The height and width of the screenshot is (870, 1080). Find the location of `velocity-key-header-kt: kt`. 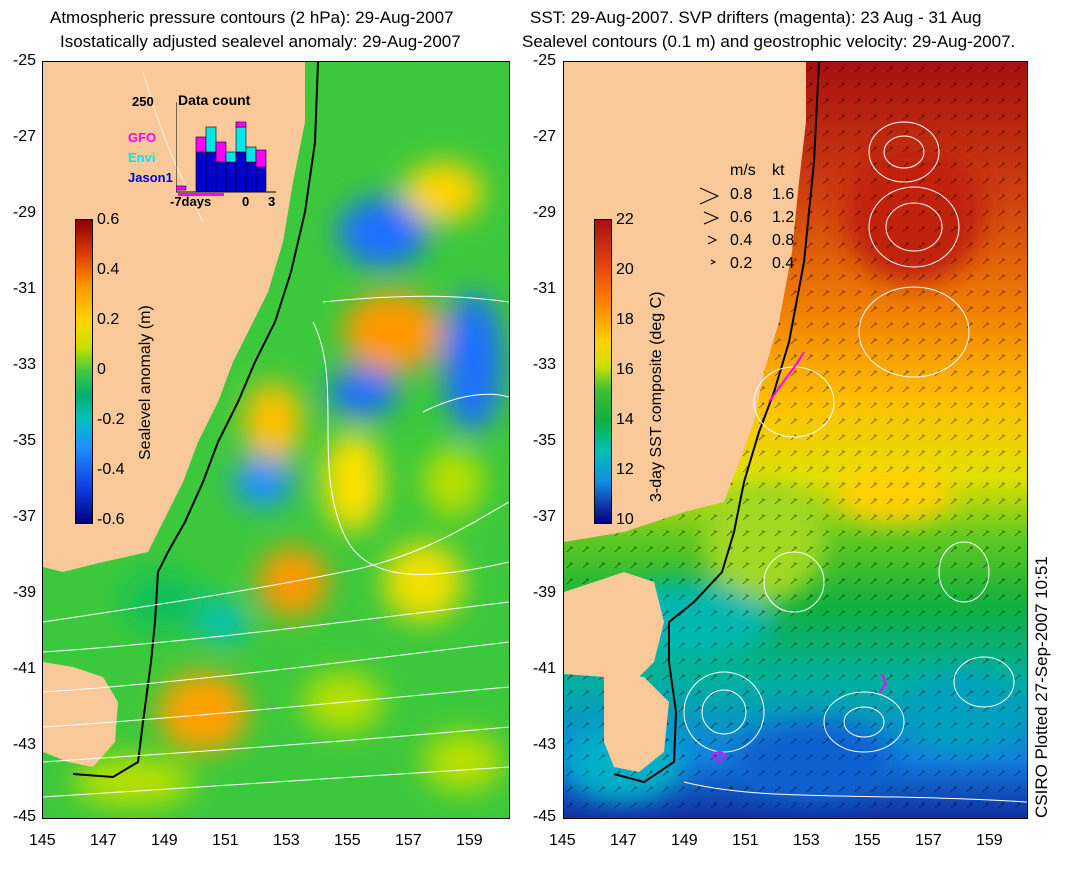

velocity-key-header-kt: kt is located at coordinates (778, 170).